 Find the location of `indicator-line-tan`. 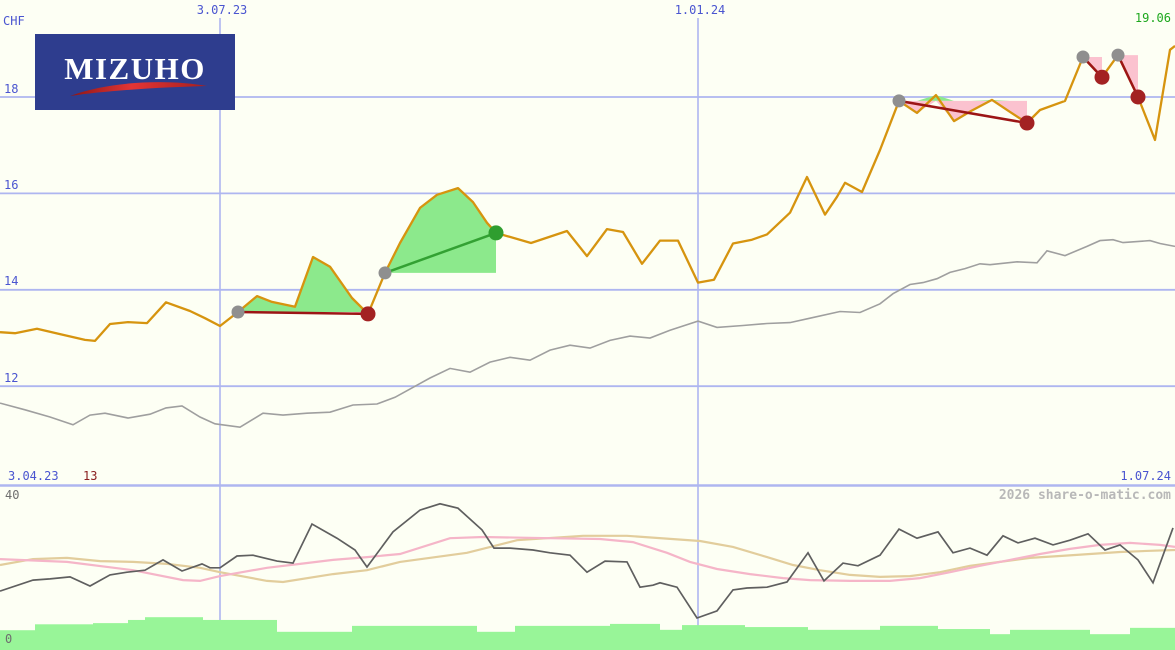

indicator-line-tan is located at coordinates (587, 559).